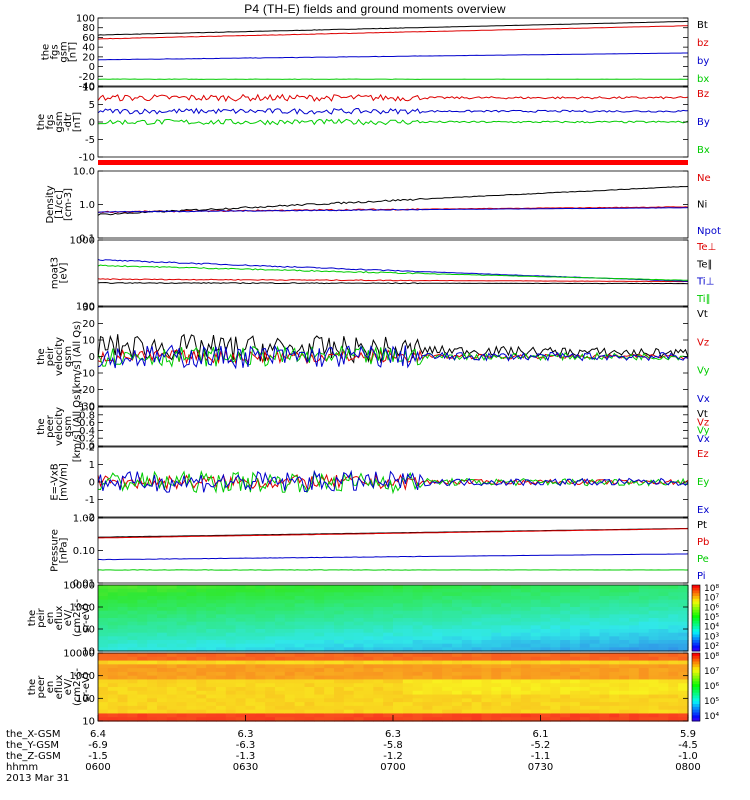  Describe the element at coordinates (59, 426) in the screenshot. I see `y-label-line: velocity` at that location.